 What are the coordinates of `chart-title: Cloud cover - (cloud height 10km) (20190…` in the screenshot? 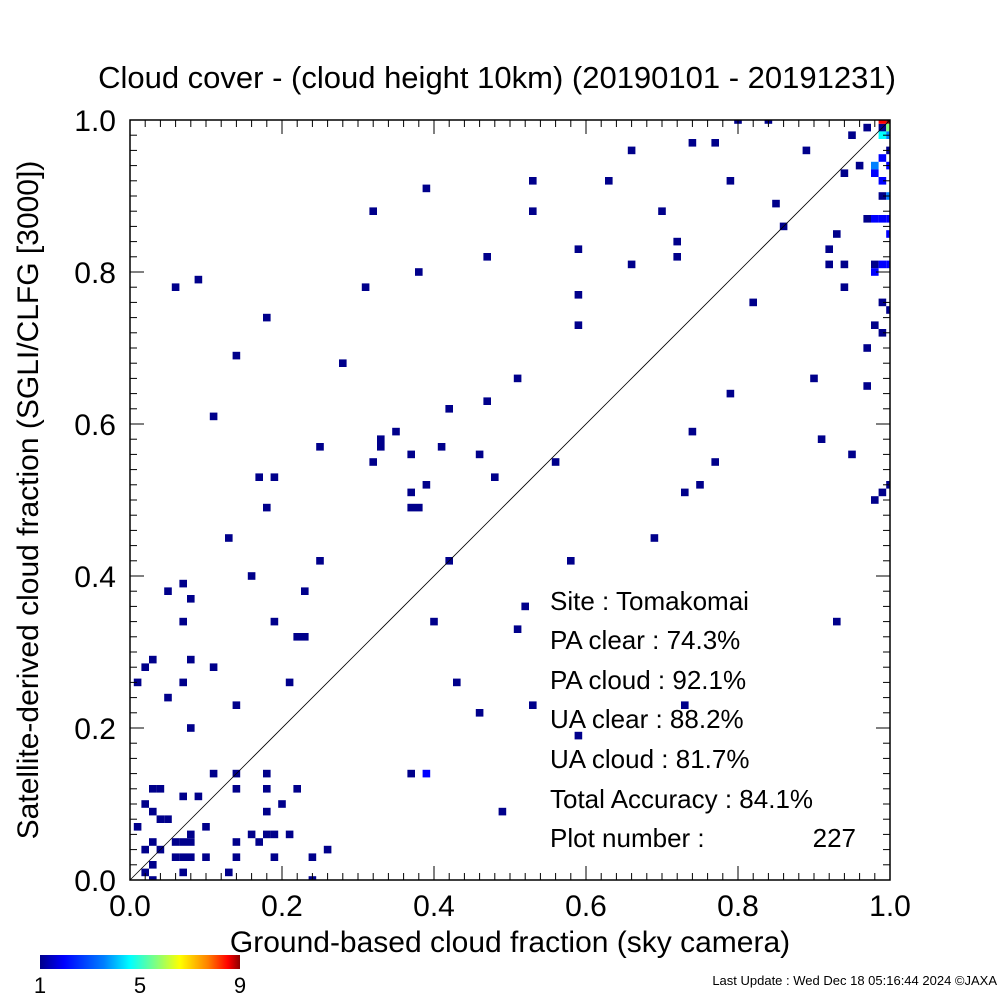 It's located at (497, 77).